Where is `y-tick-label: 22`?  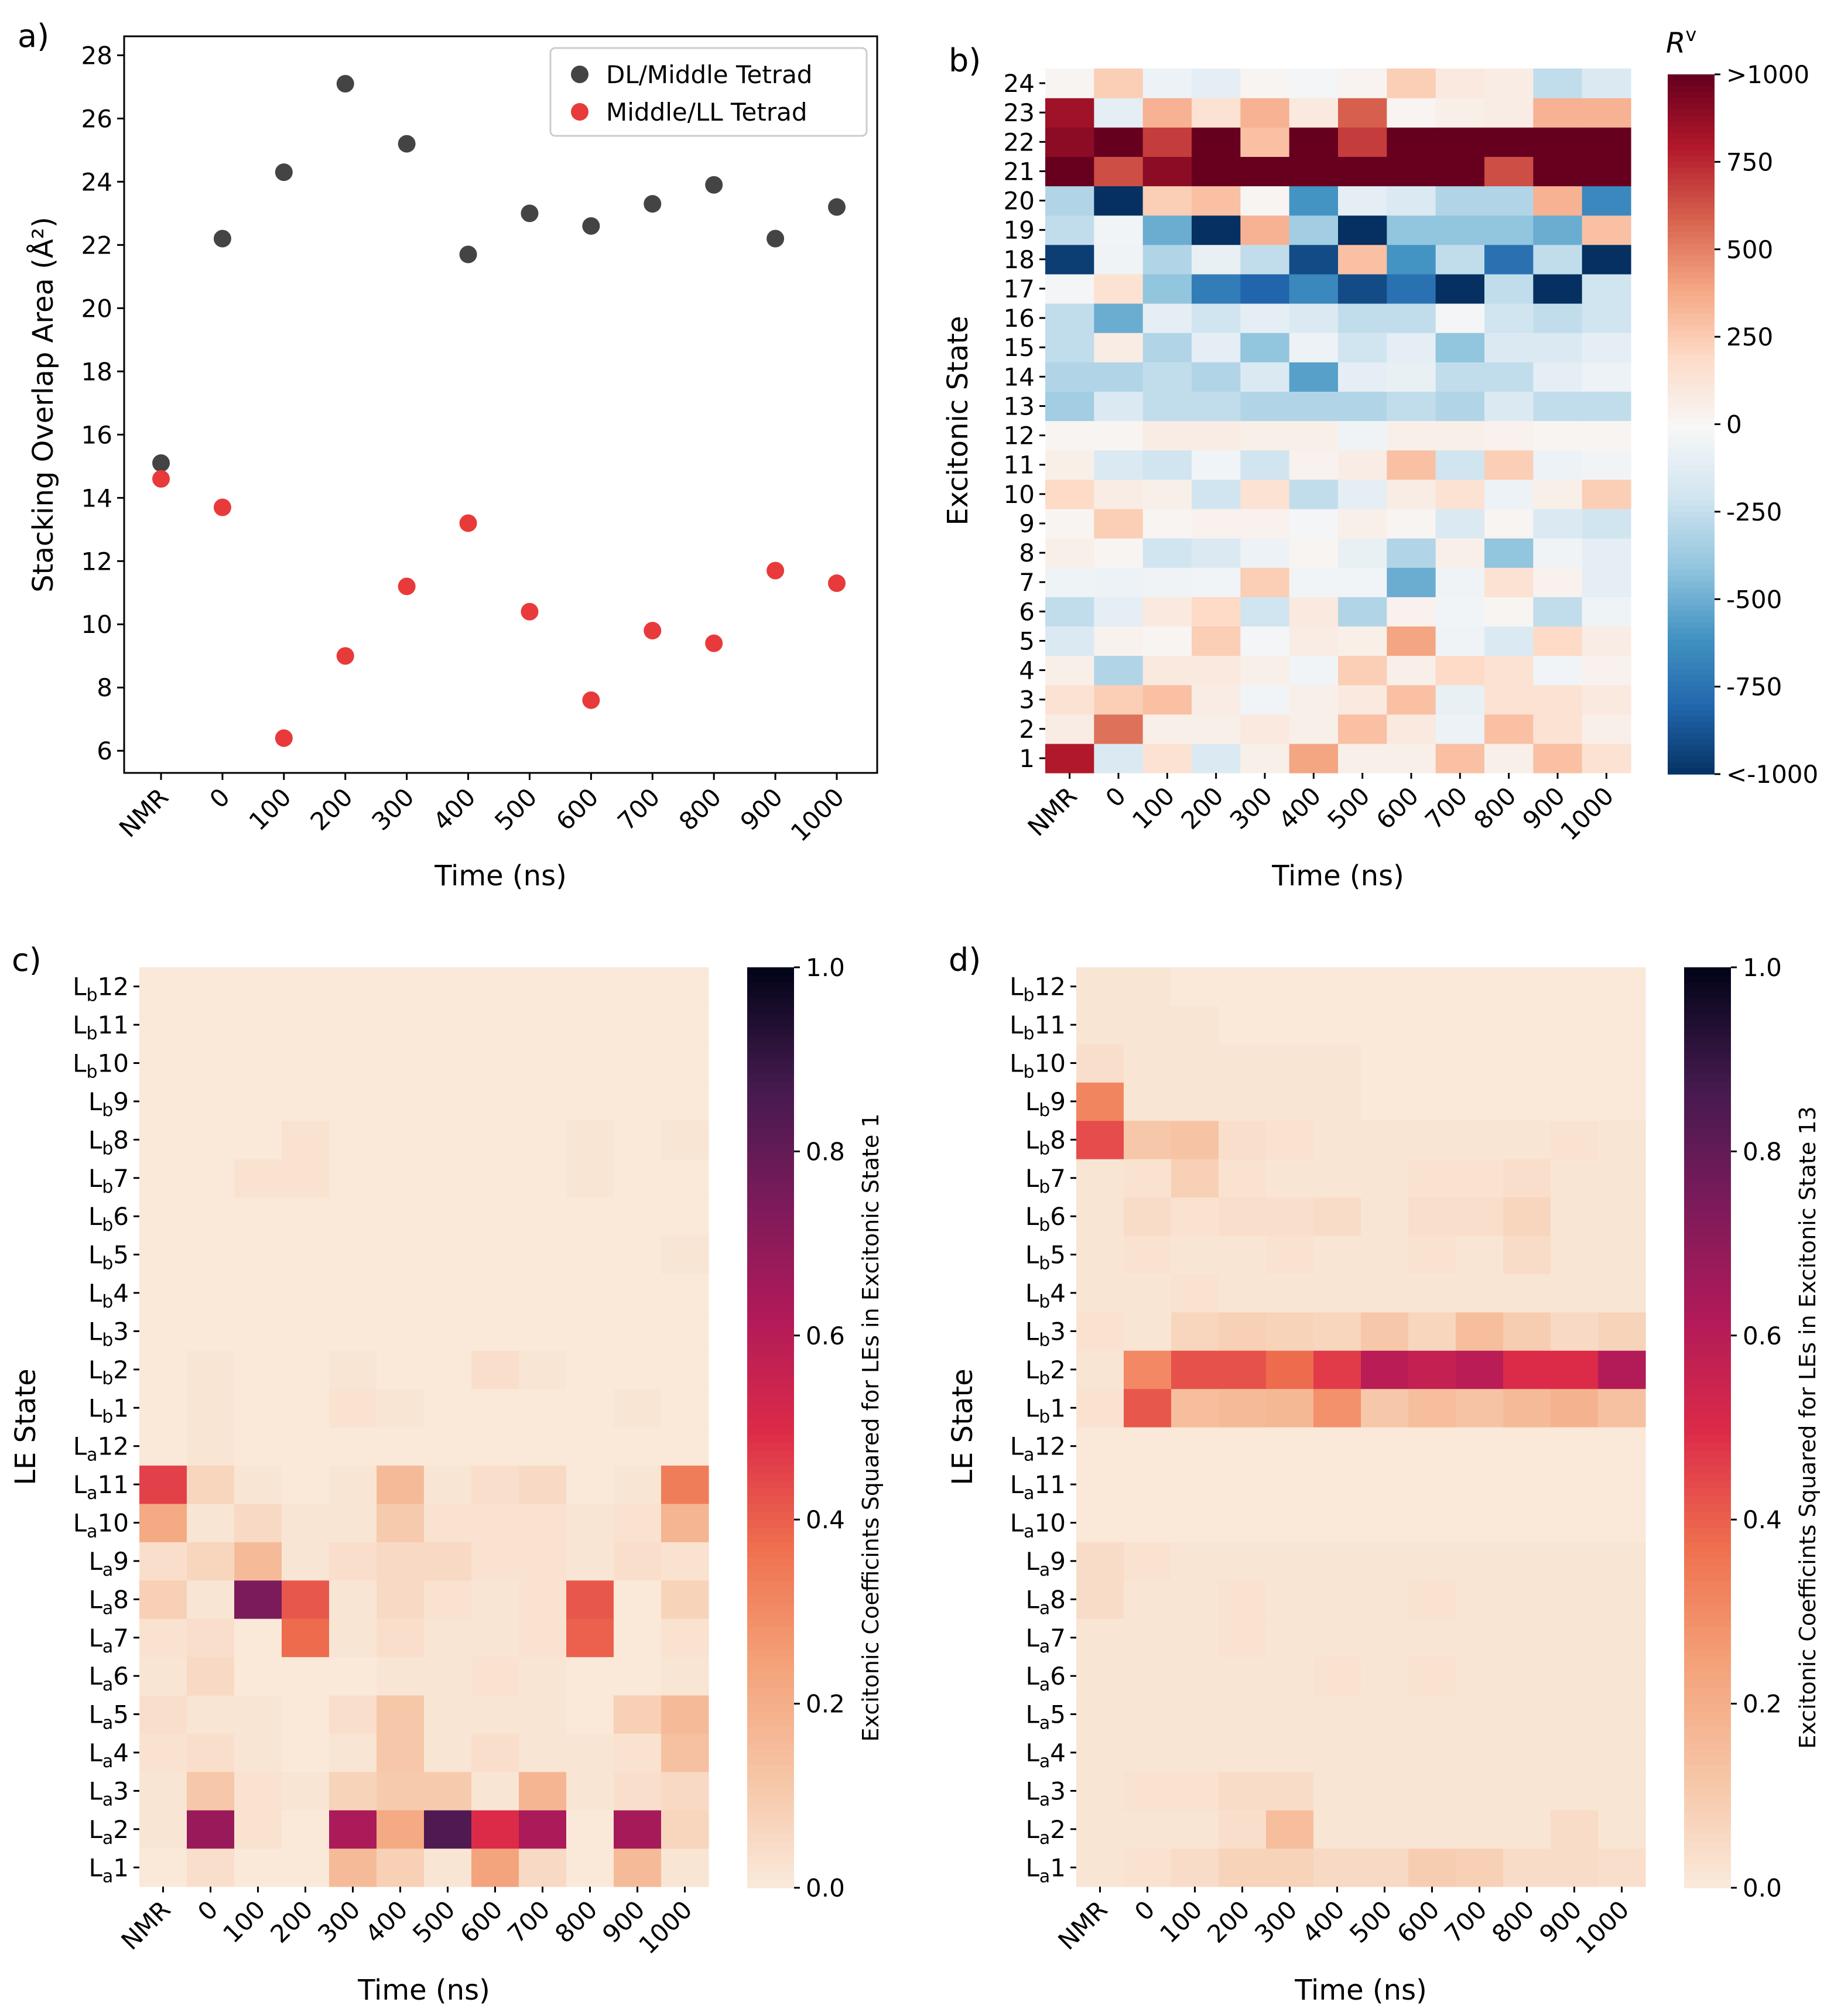
y-tick-label: 22 is located at coordinates (1019, 142).